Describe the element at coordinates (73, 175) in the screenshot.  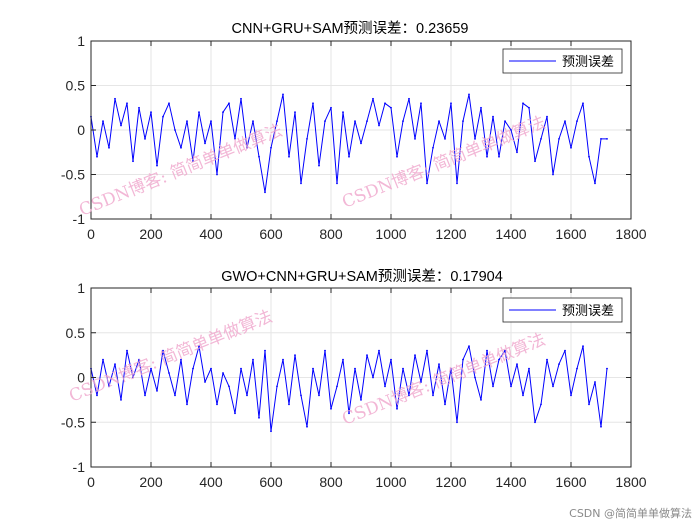
I see `y-tick-label: -0.5` at that location.